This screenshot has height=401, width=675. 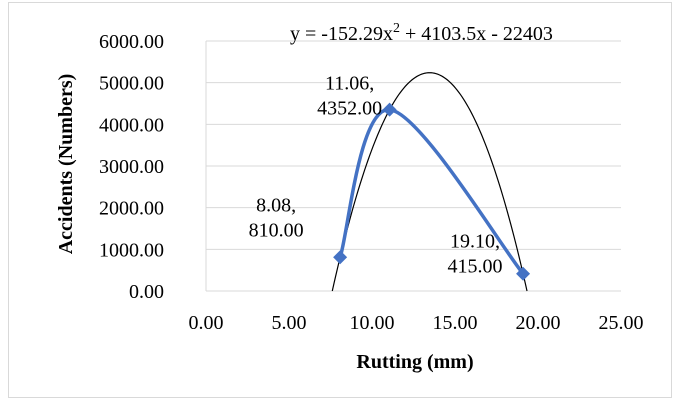 I want to click on y-axis-title: Accidents (Numbers), so click(x=66, y=164).